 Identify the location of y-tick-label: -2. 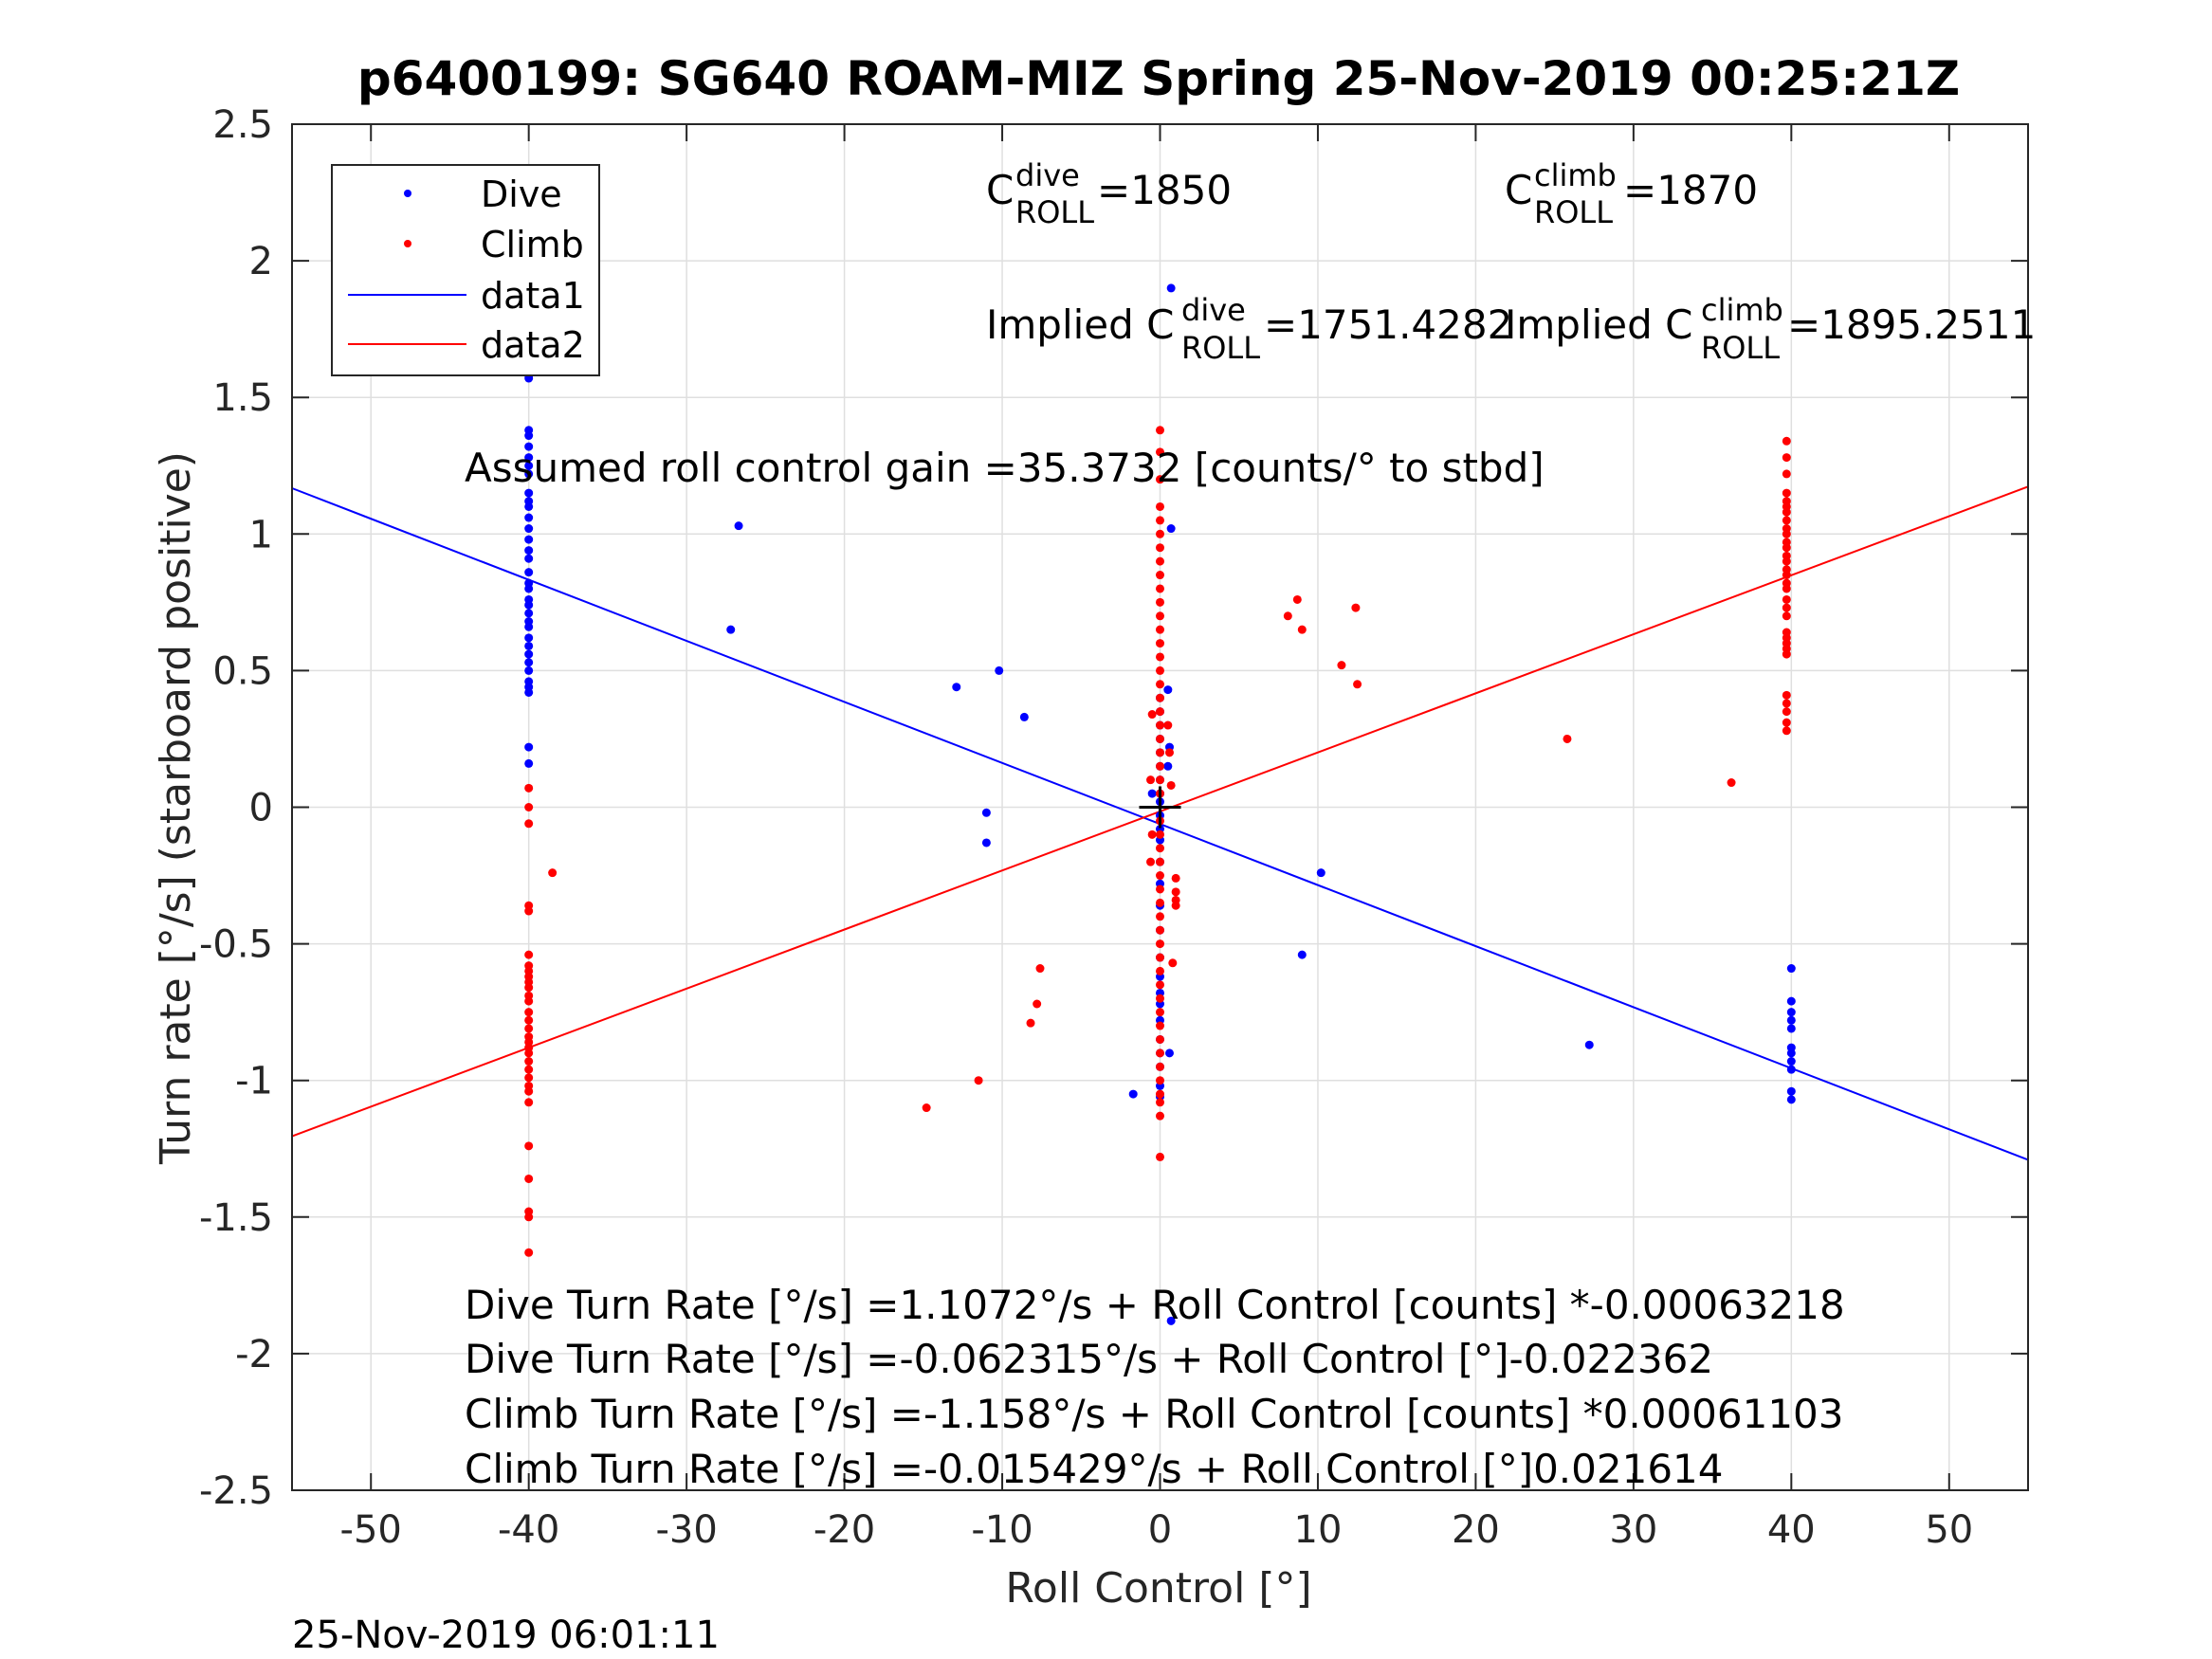
(254, 1354).